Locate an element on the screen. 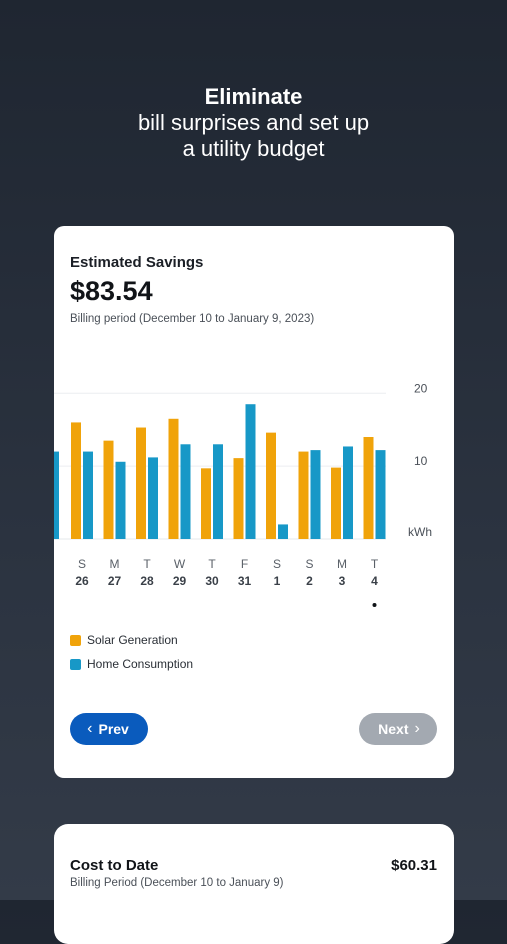 This screenshot has width=507, height=944. x-tick-date-29: 29 is located at coordinates (180, 581).